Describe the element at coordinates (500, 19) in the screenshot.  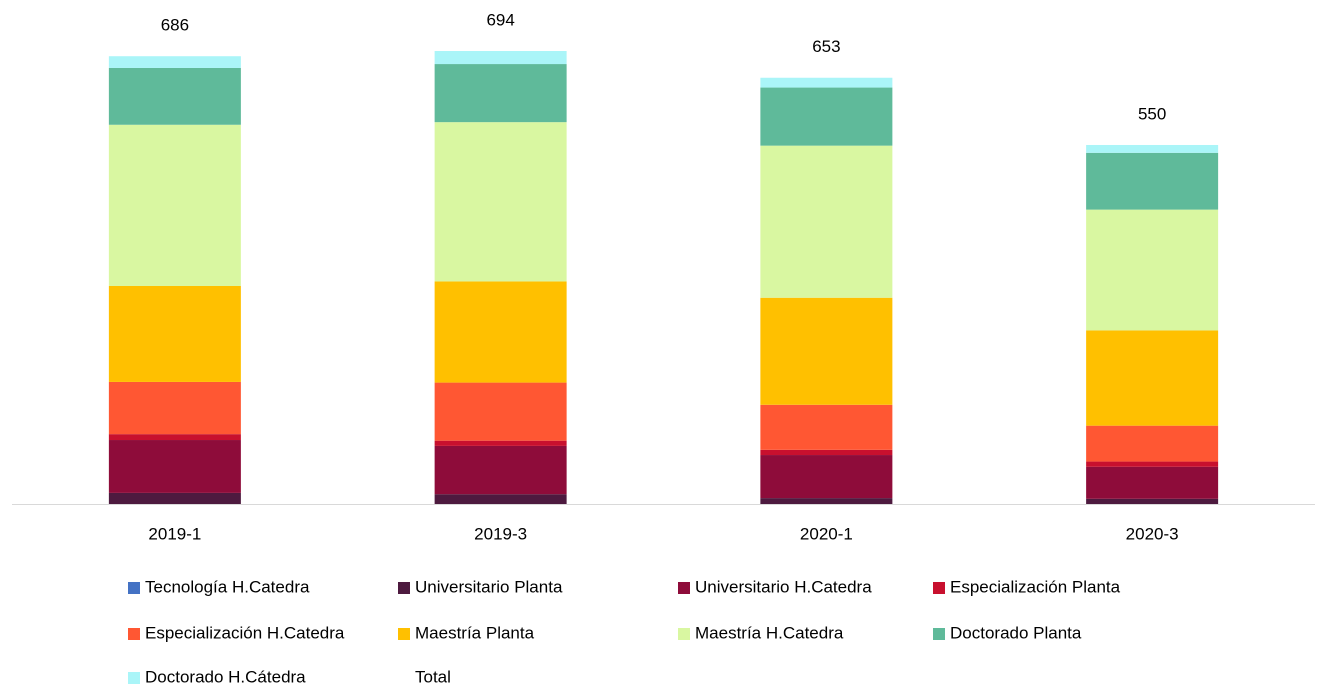
I see `total-label: 694` at that location.